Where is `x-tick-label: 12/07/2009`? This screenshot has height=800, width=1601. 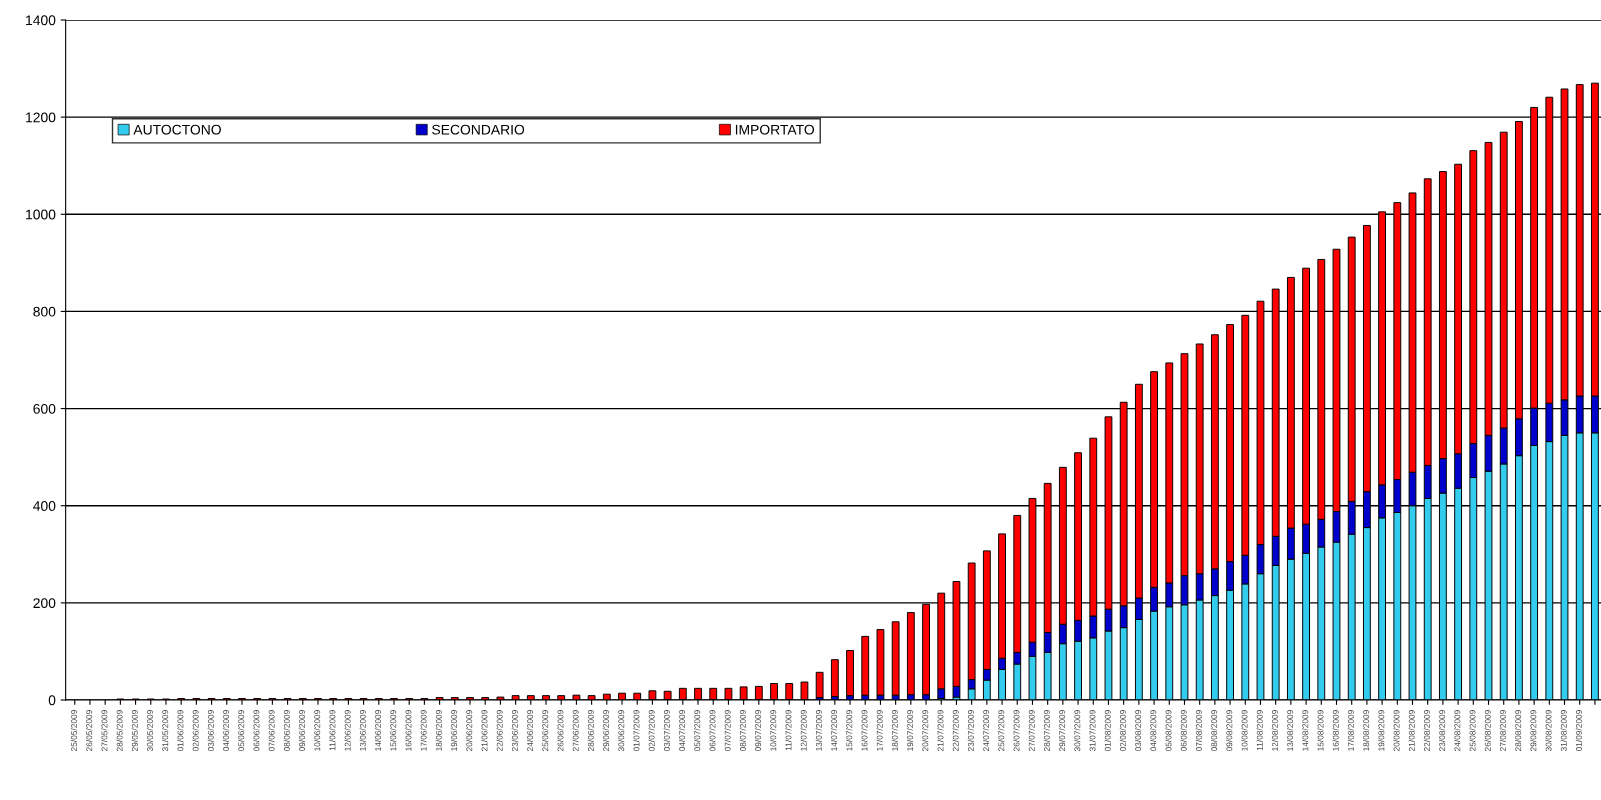 x-tick-label: 12/07/2009 is located at coordinates (803, 730).